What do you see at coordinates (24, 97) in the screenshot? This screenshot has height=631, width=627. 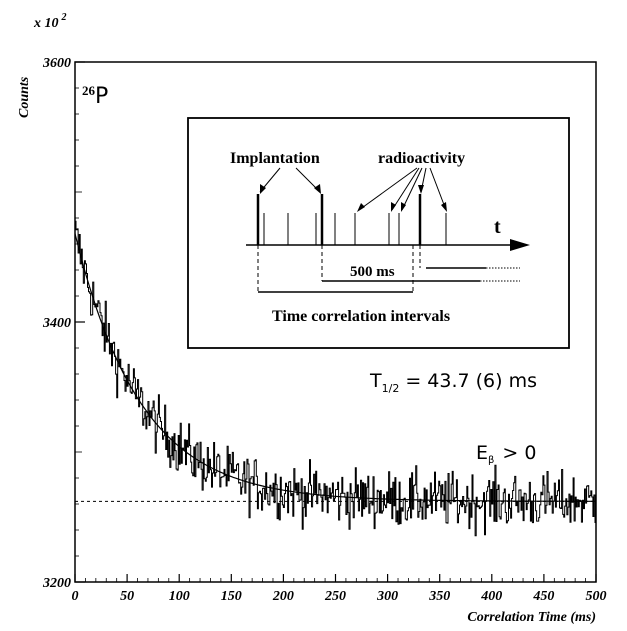 I see `y-axis-label: Counts` at bounding box center [24, 97].